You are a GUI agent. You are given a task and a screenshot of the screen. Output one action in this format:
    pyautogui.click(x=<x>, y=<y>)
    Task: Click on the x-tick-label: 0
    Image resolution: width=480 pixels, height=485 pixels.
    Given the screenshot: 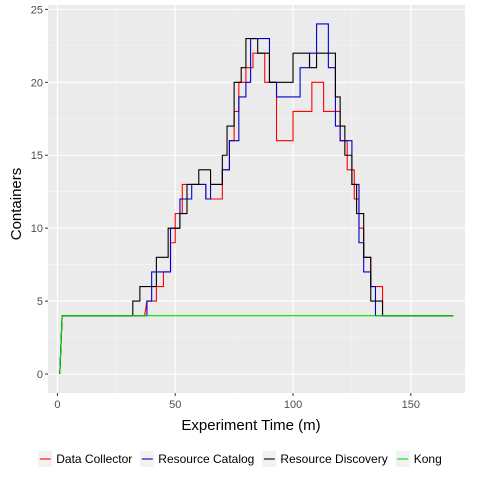 What is the action you would take?
    pyautogui.click(x=57, y=405)
    